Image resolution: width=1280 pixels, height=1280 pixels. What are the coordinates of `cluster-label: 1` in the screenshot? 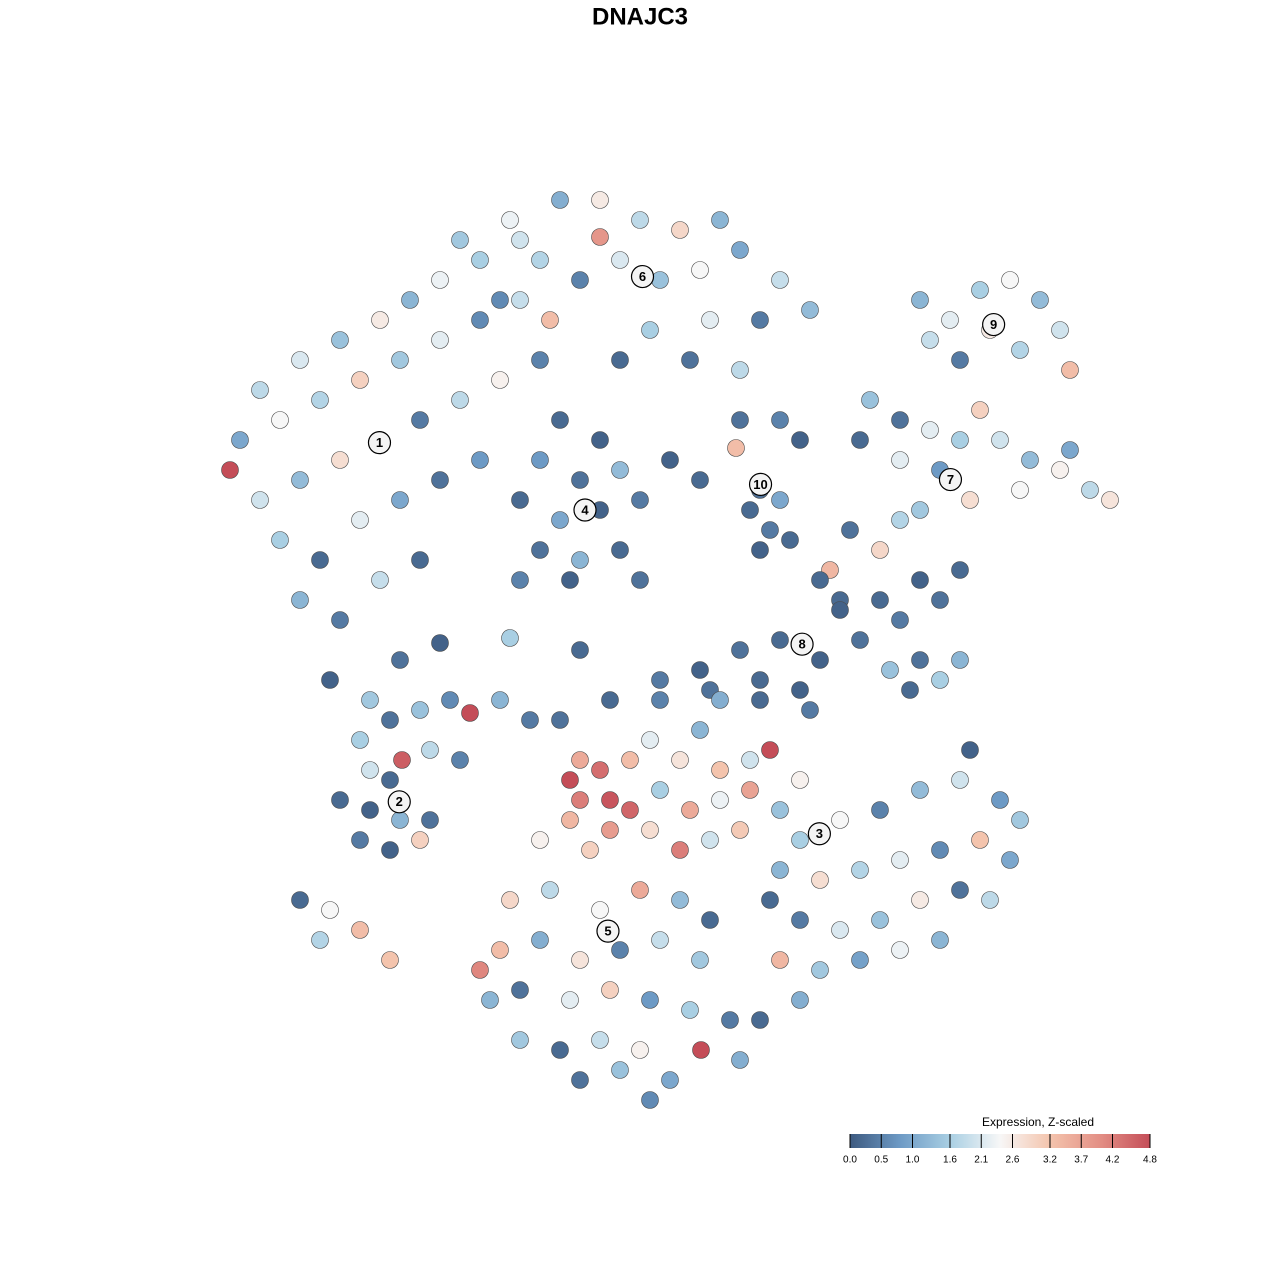 It's located at (379, 442).